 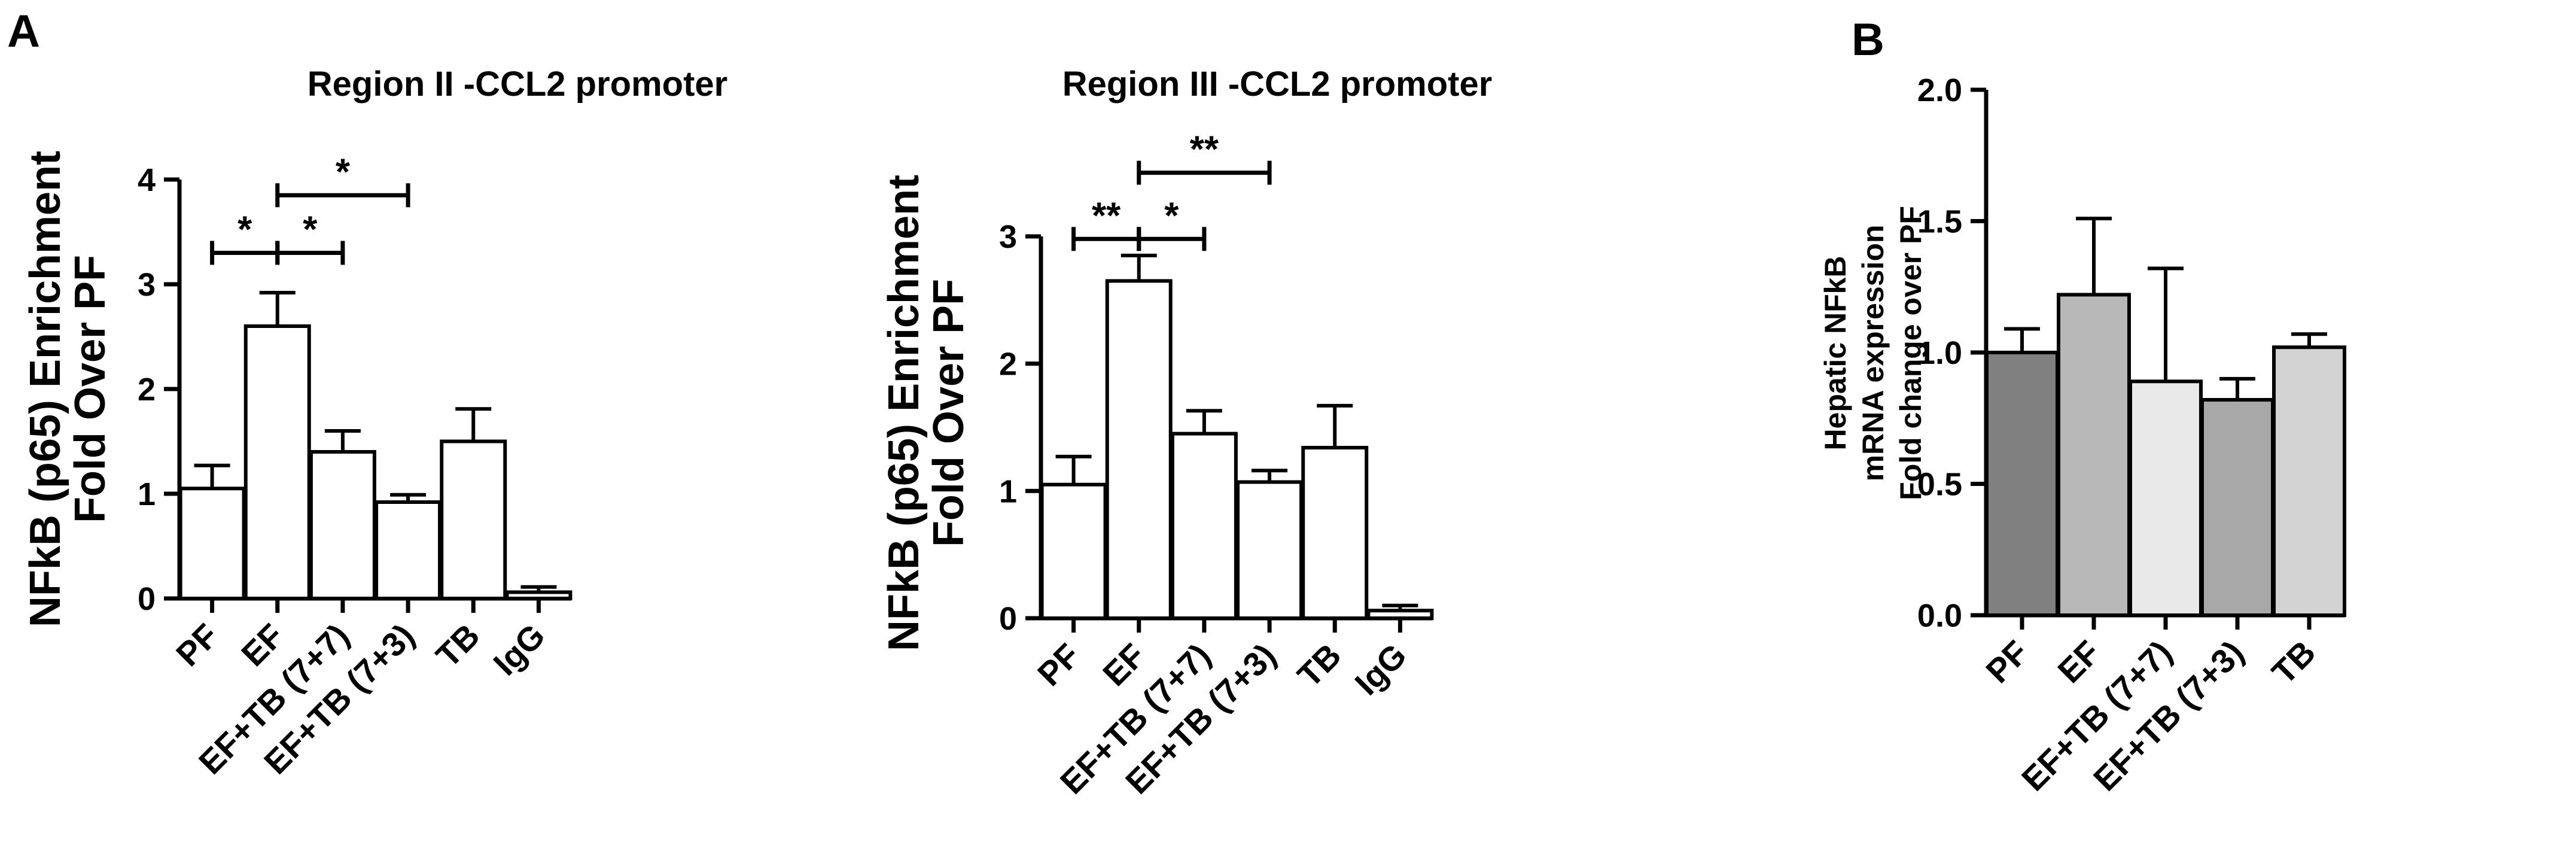 What do you see at coordinates (1911, 353) in the screenshot?
I see `y-axis-label: Fold change over PF` at bounding box center [1911, 353].